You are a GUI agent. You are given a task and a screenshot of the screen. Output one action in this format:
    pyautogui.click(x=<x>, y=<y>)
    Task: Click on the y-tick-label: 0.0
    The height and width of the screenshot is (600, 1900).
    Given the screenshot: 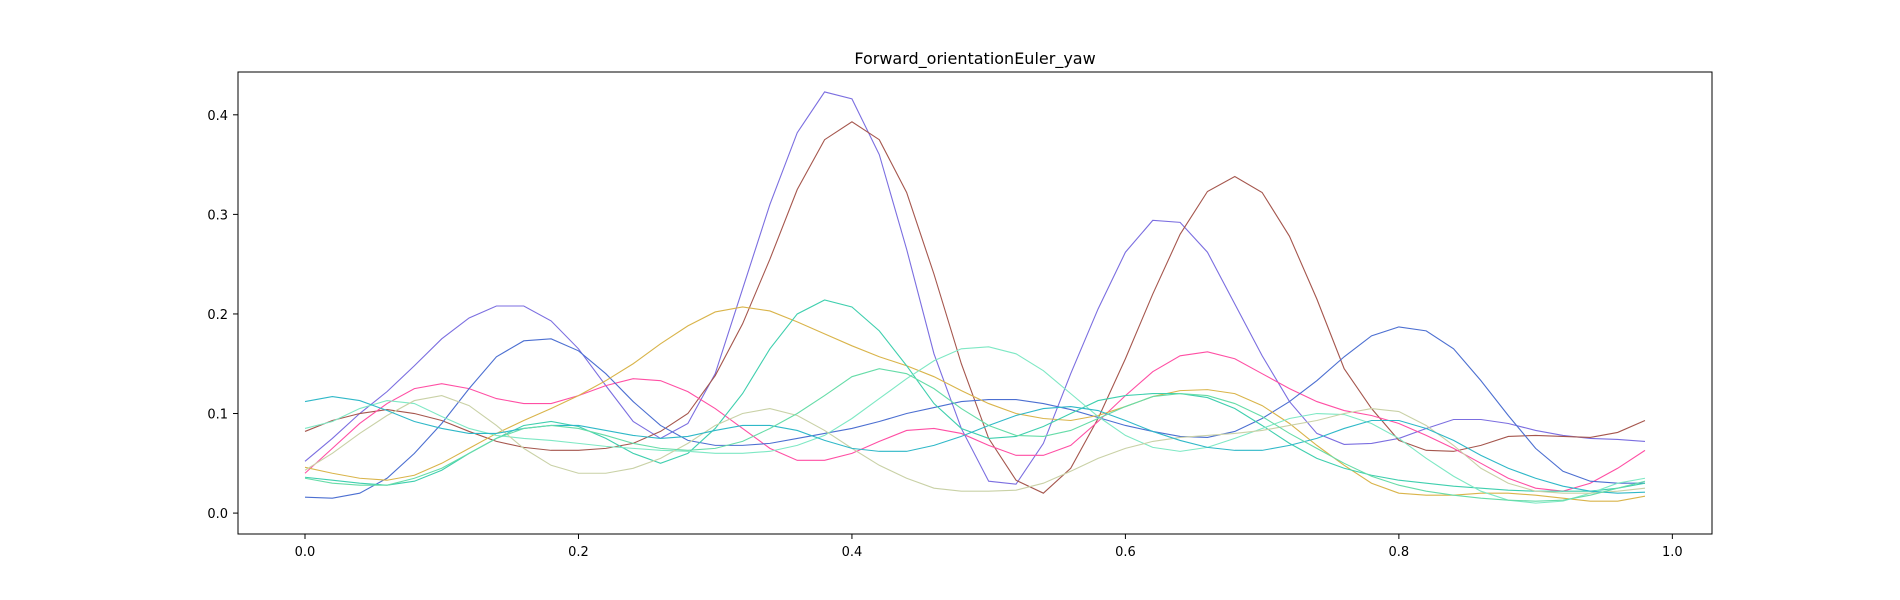 What is the action you would take?
    pyautogui.click(x=217, y=514)
    